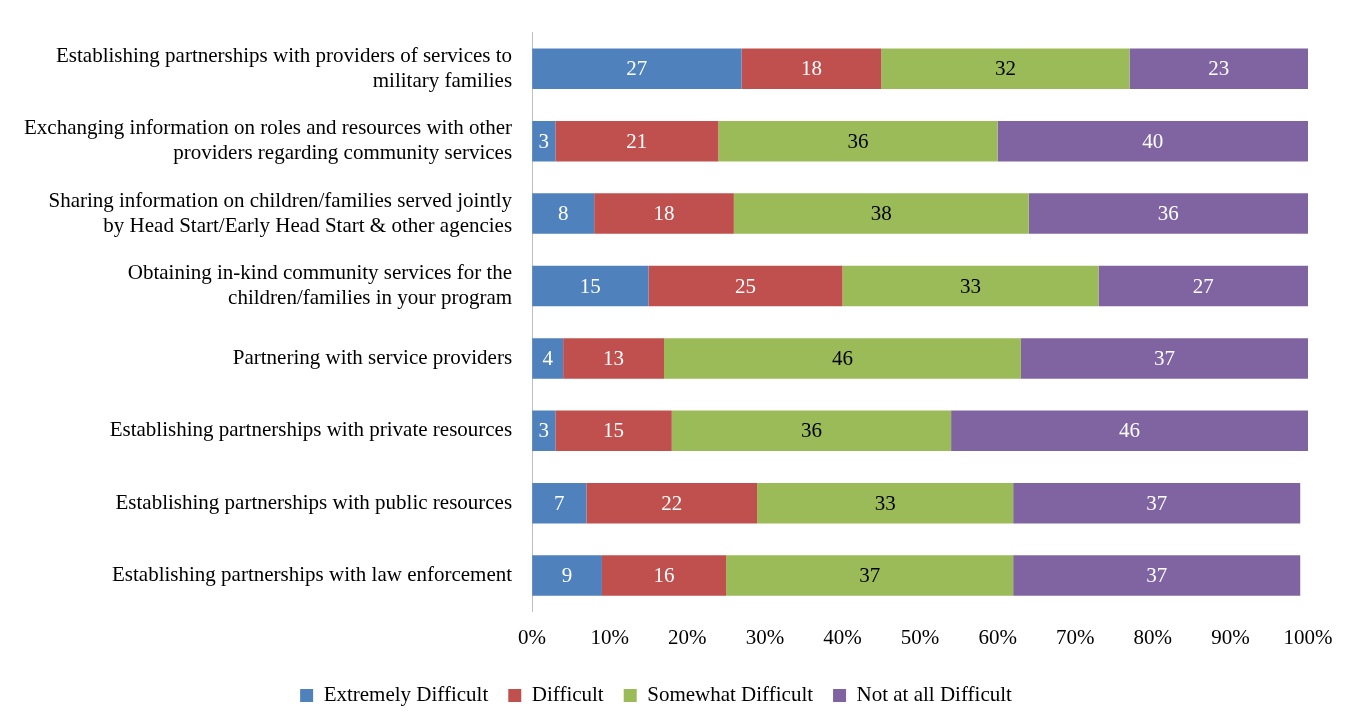  I want to click on data-label: 25, so click(745, 285).